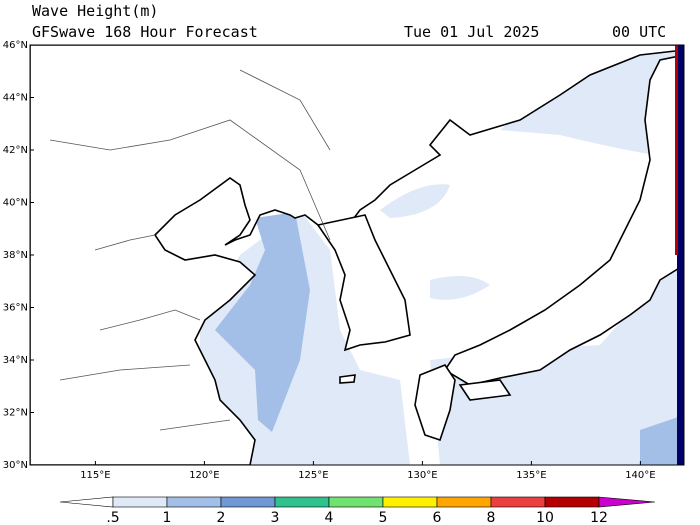 Image resolution: width=700 pixels, height=525 pixels. What do you see at coordinates (347, 379) in the screenshot?
I see `jeju` at bounding box center [347, 379].